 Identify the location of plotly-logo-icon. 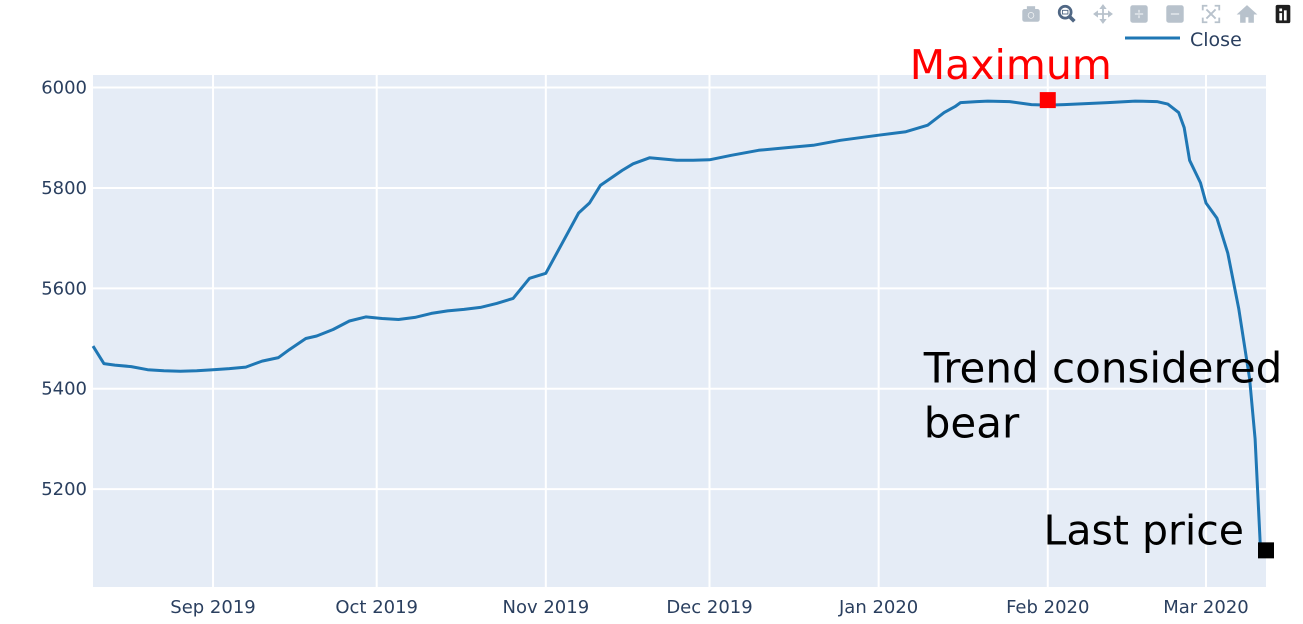
(1283, 14).